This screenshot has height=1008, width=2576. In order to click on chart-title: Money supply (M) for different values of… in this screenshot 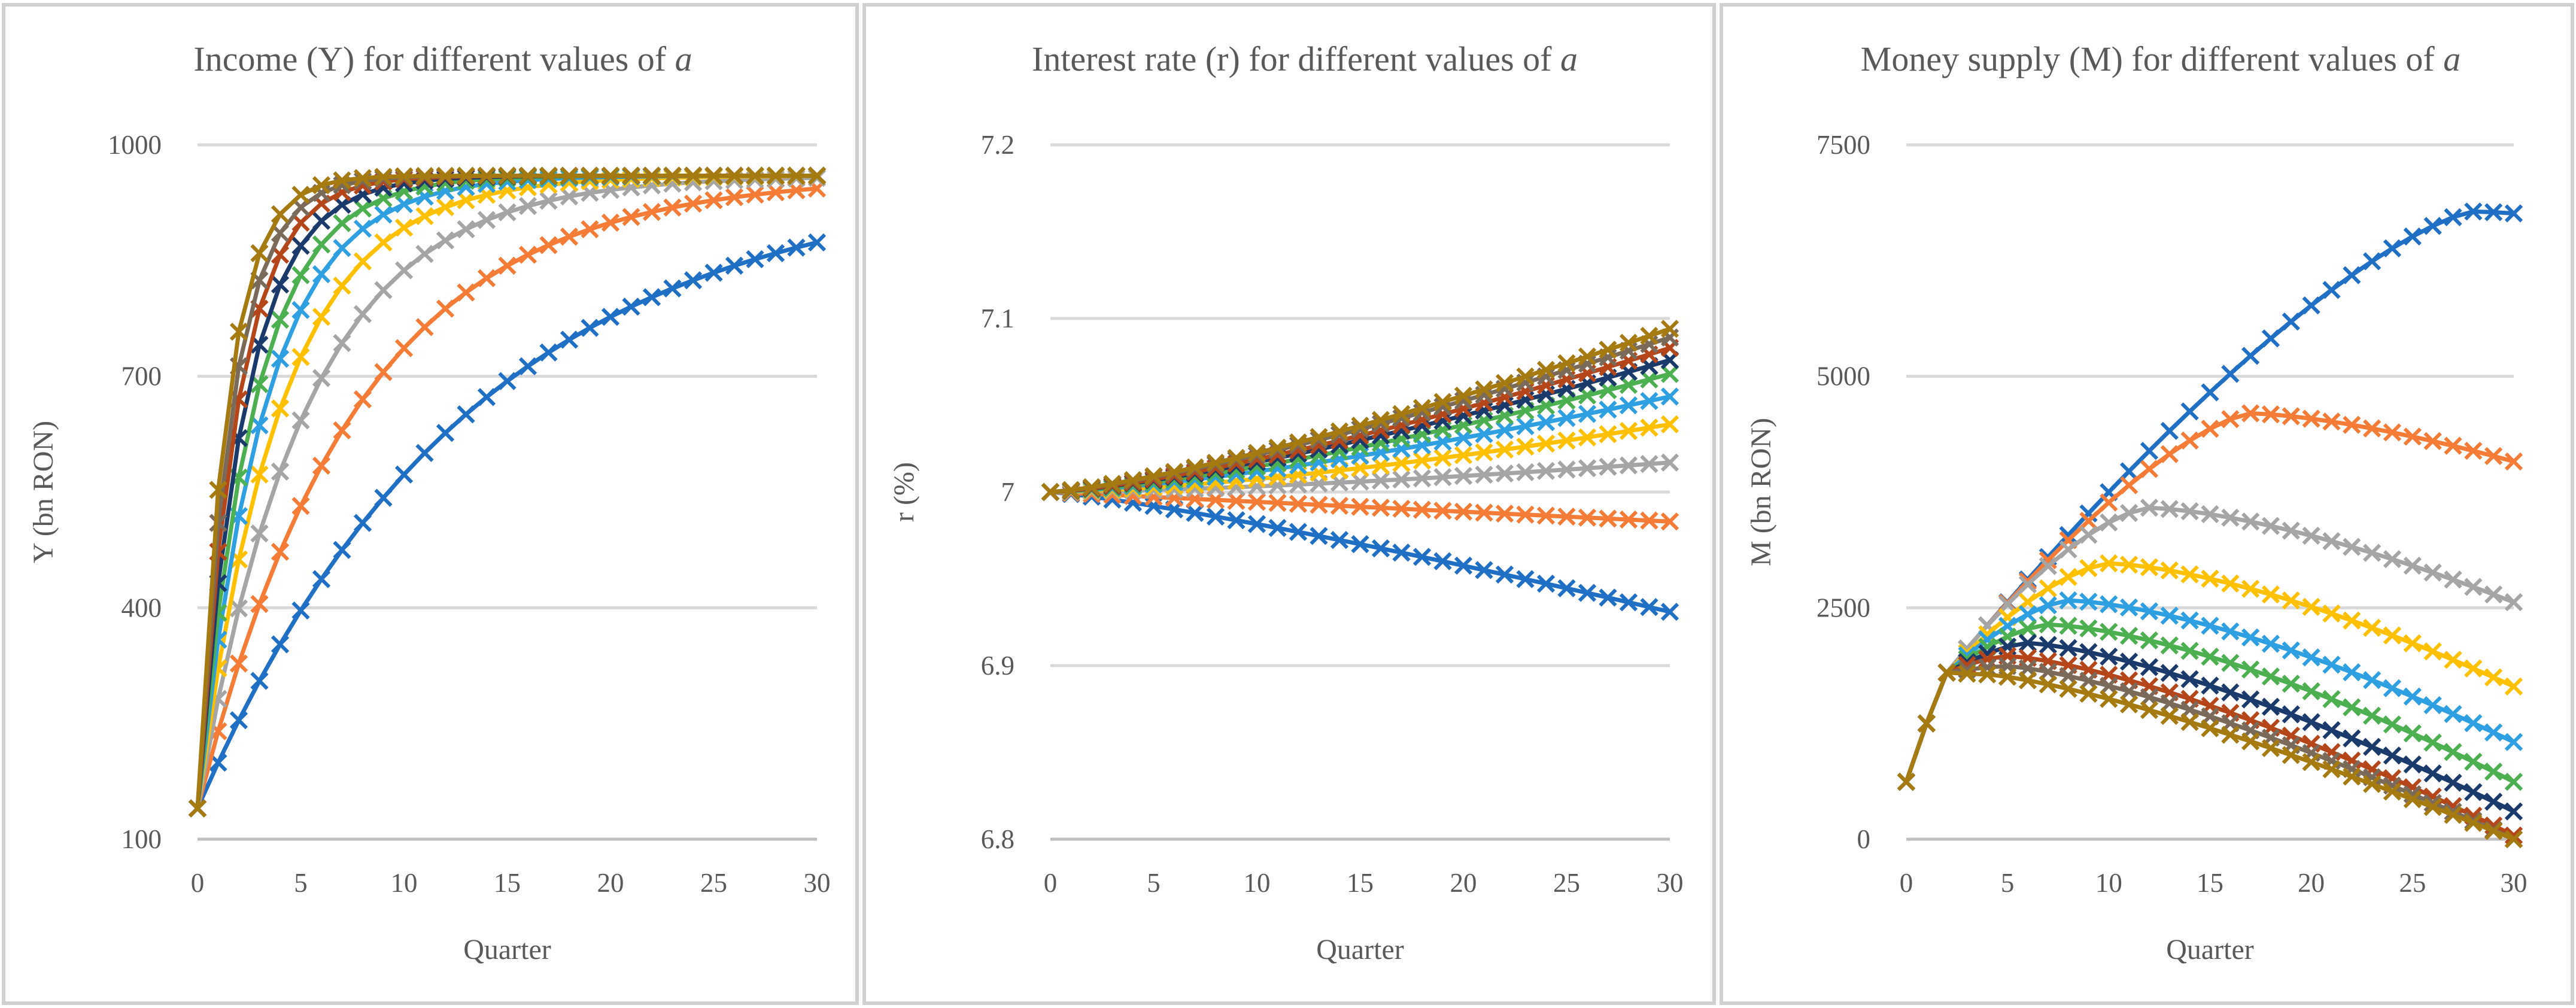, I will do `click(2160, 59)`.